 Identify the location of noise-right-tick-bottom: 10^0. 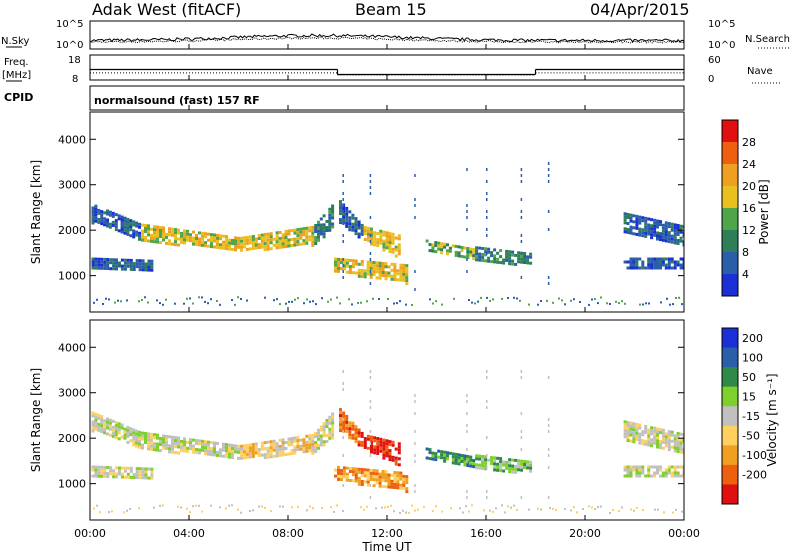
(721, 45).